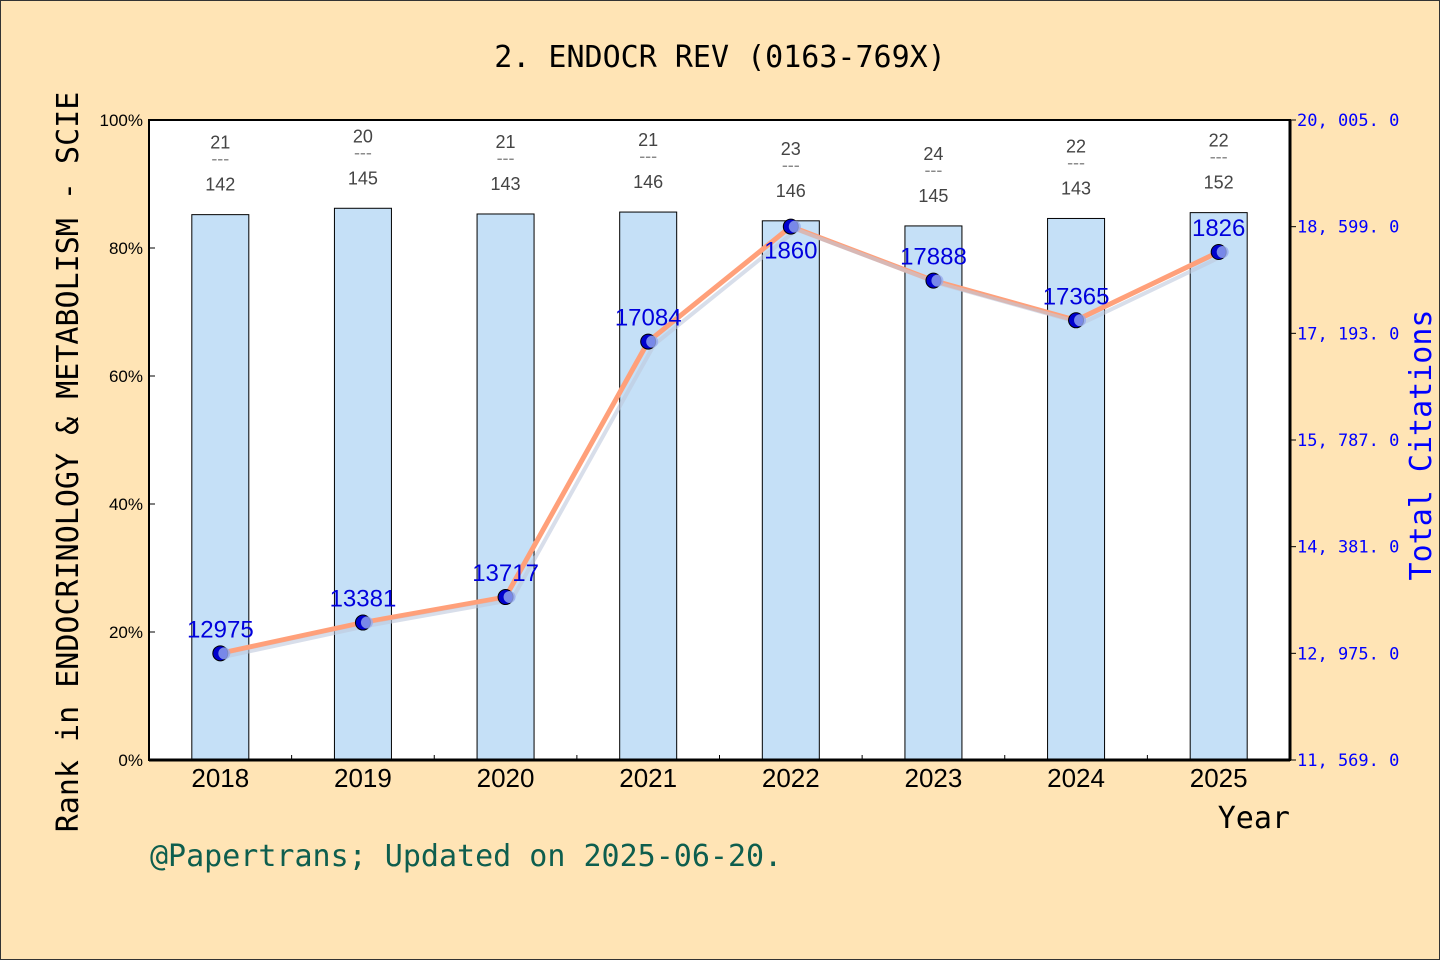 Image resolution: width=1440 pixels, height=960 pixels. I want to click on y2-tick-label: 17, 193. 0, so click(1348, 334).